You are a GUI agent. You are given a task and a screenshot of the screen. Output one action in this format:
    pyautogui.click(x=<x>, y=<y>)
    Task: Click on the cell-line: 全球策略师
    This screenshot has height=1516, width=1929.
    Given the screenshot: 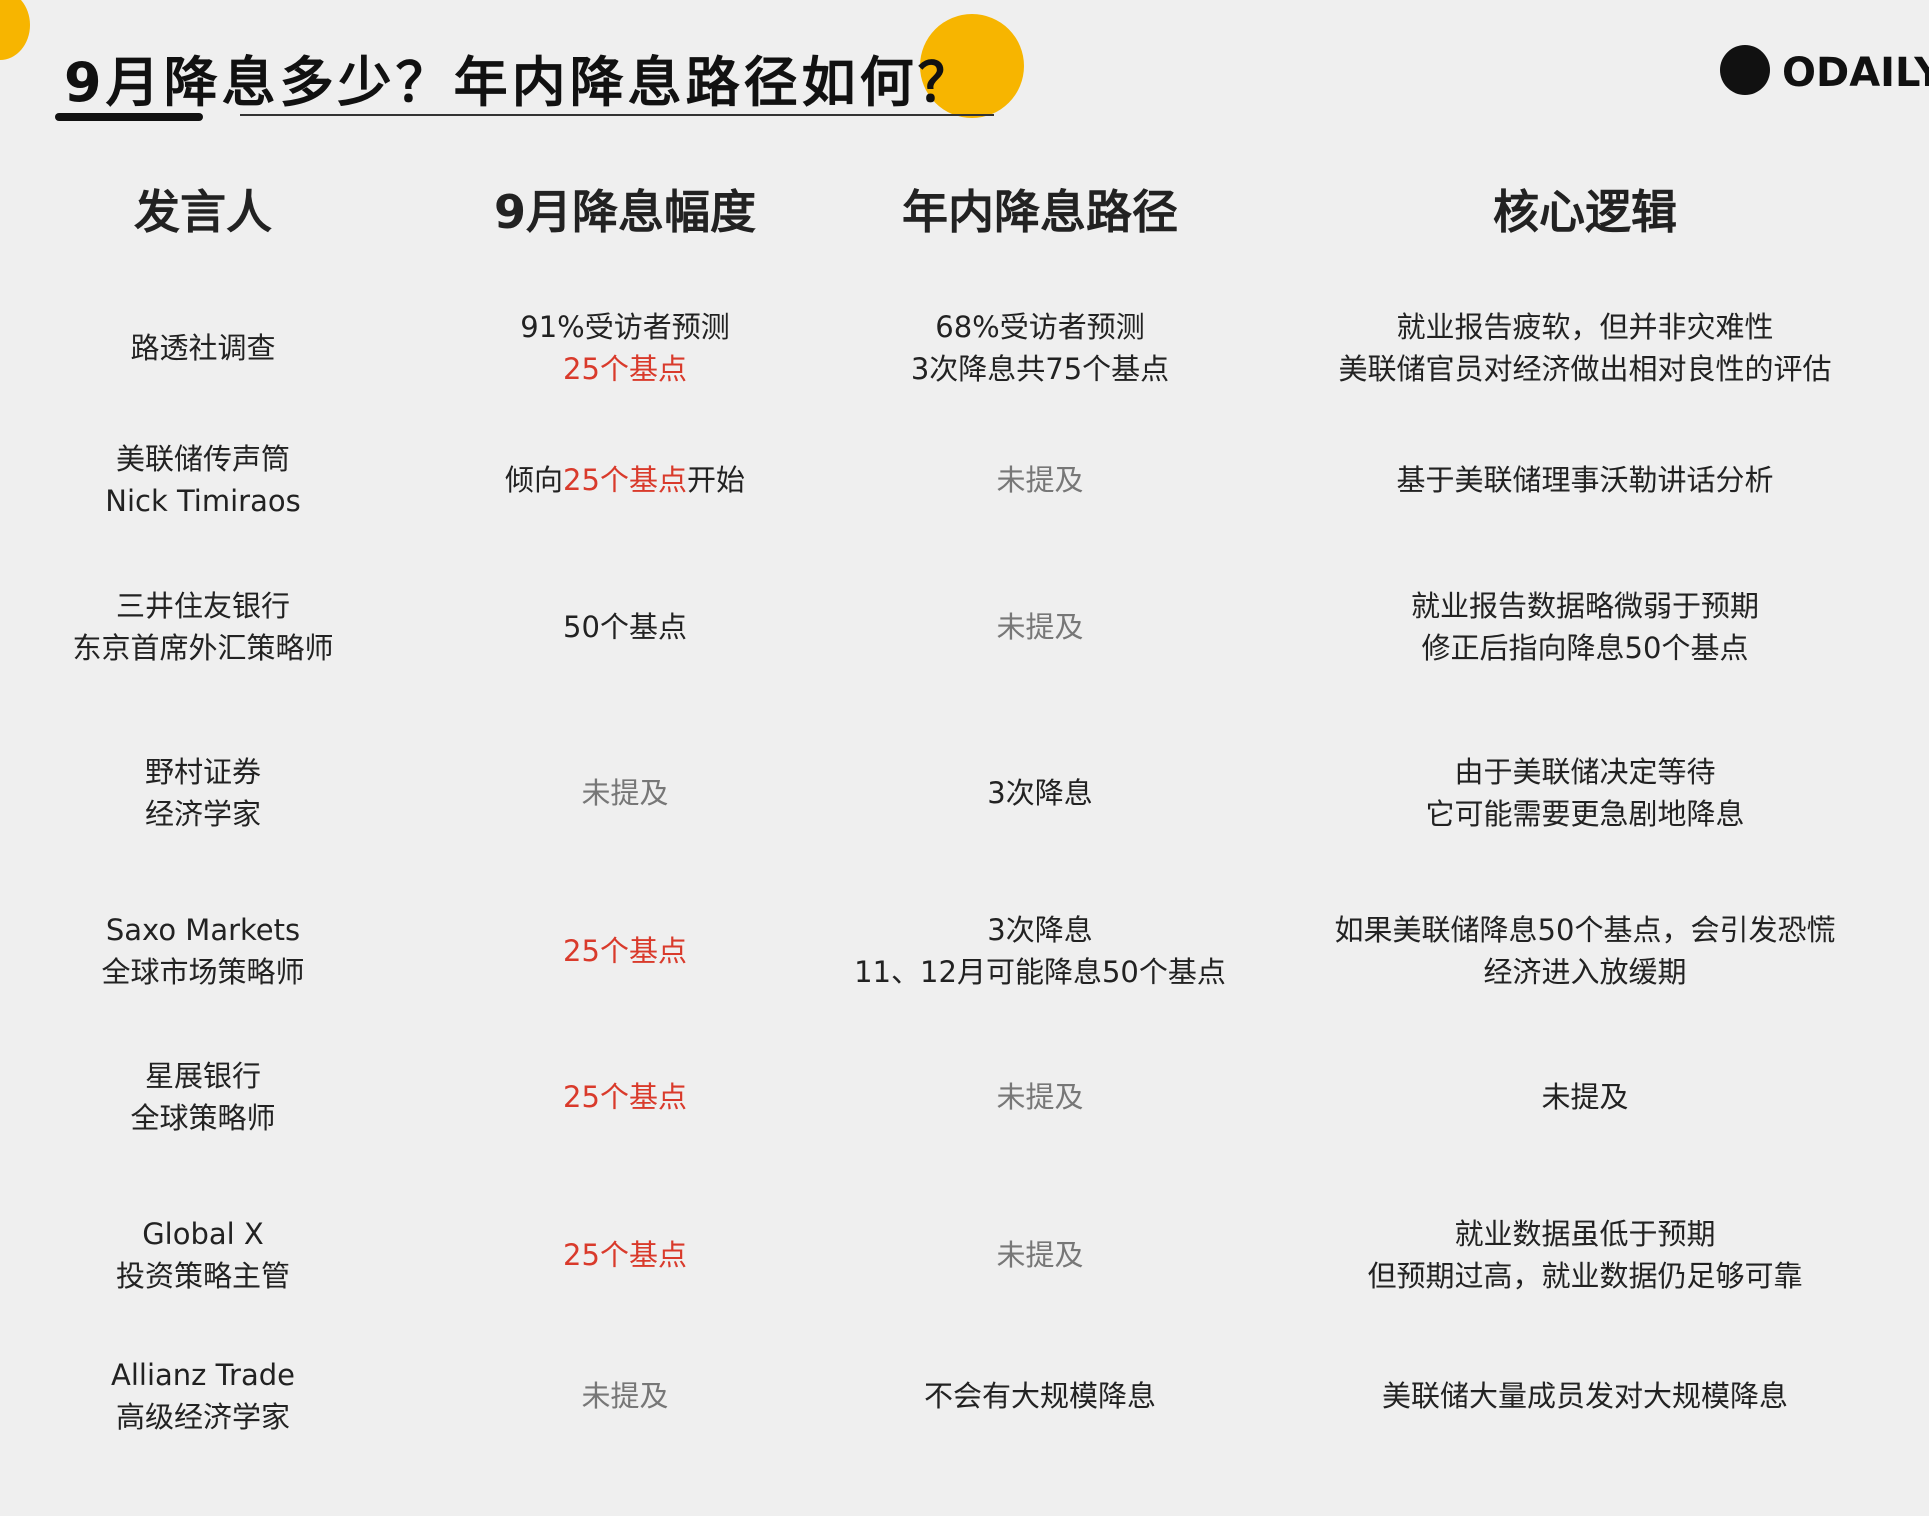 What is the action you would take?
    pyautogui.click(x=203, y=1118)
    